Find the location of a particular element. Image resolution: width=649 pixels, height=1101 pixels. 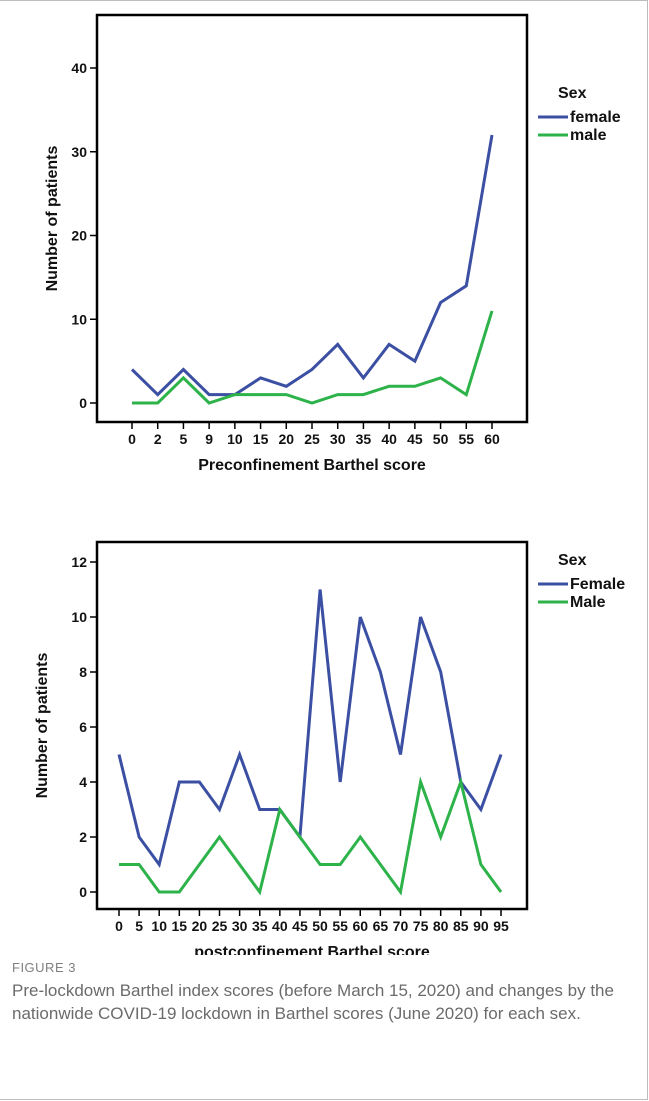

legend-label-male: Male is located at coordinates (588, 602).